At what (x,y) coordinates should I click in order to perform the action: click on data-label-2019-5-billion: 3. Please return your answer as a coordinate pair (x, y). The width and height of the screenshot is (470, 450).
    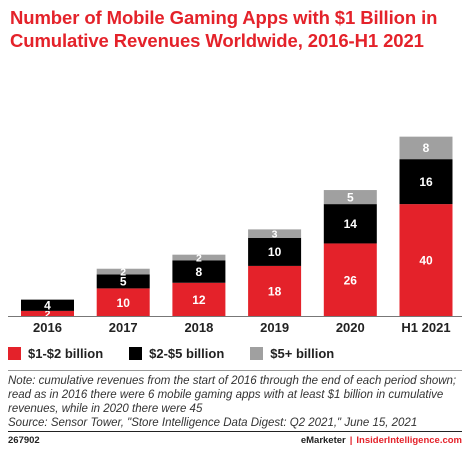
    Looking at the image, I should click on (275, 234).